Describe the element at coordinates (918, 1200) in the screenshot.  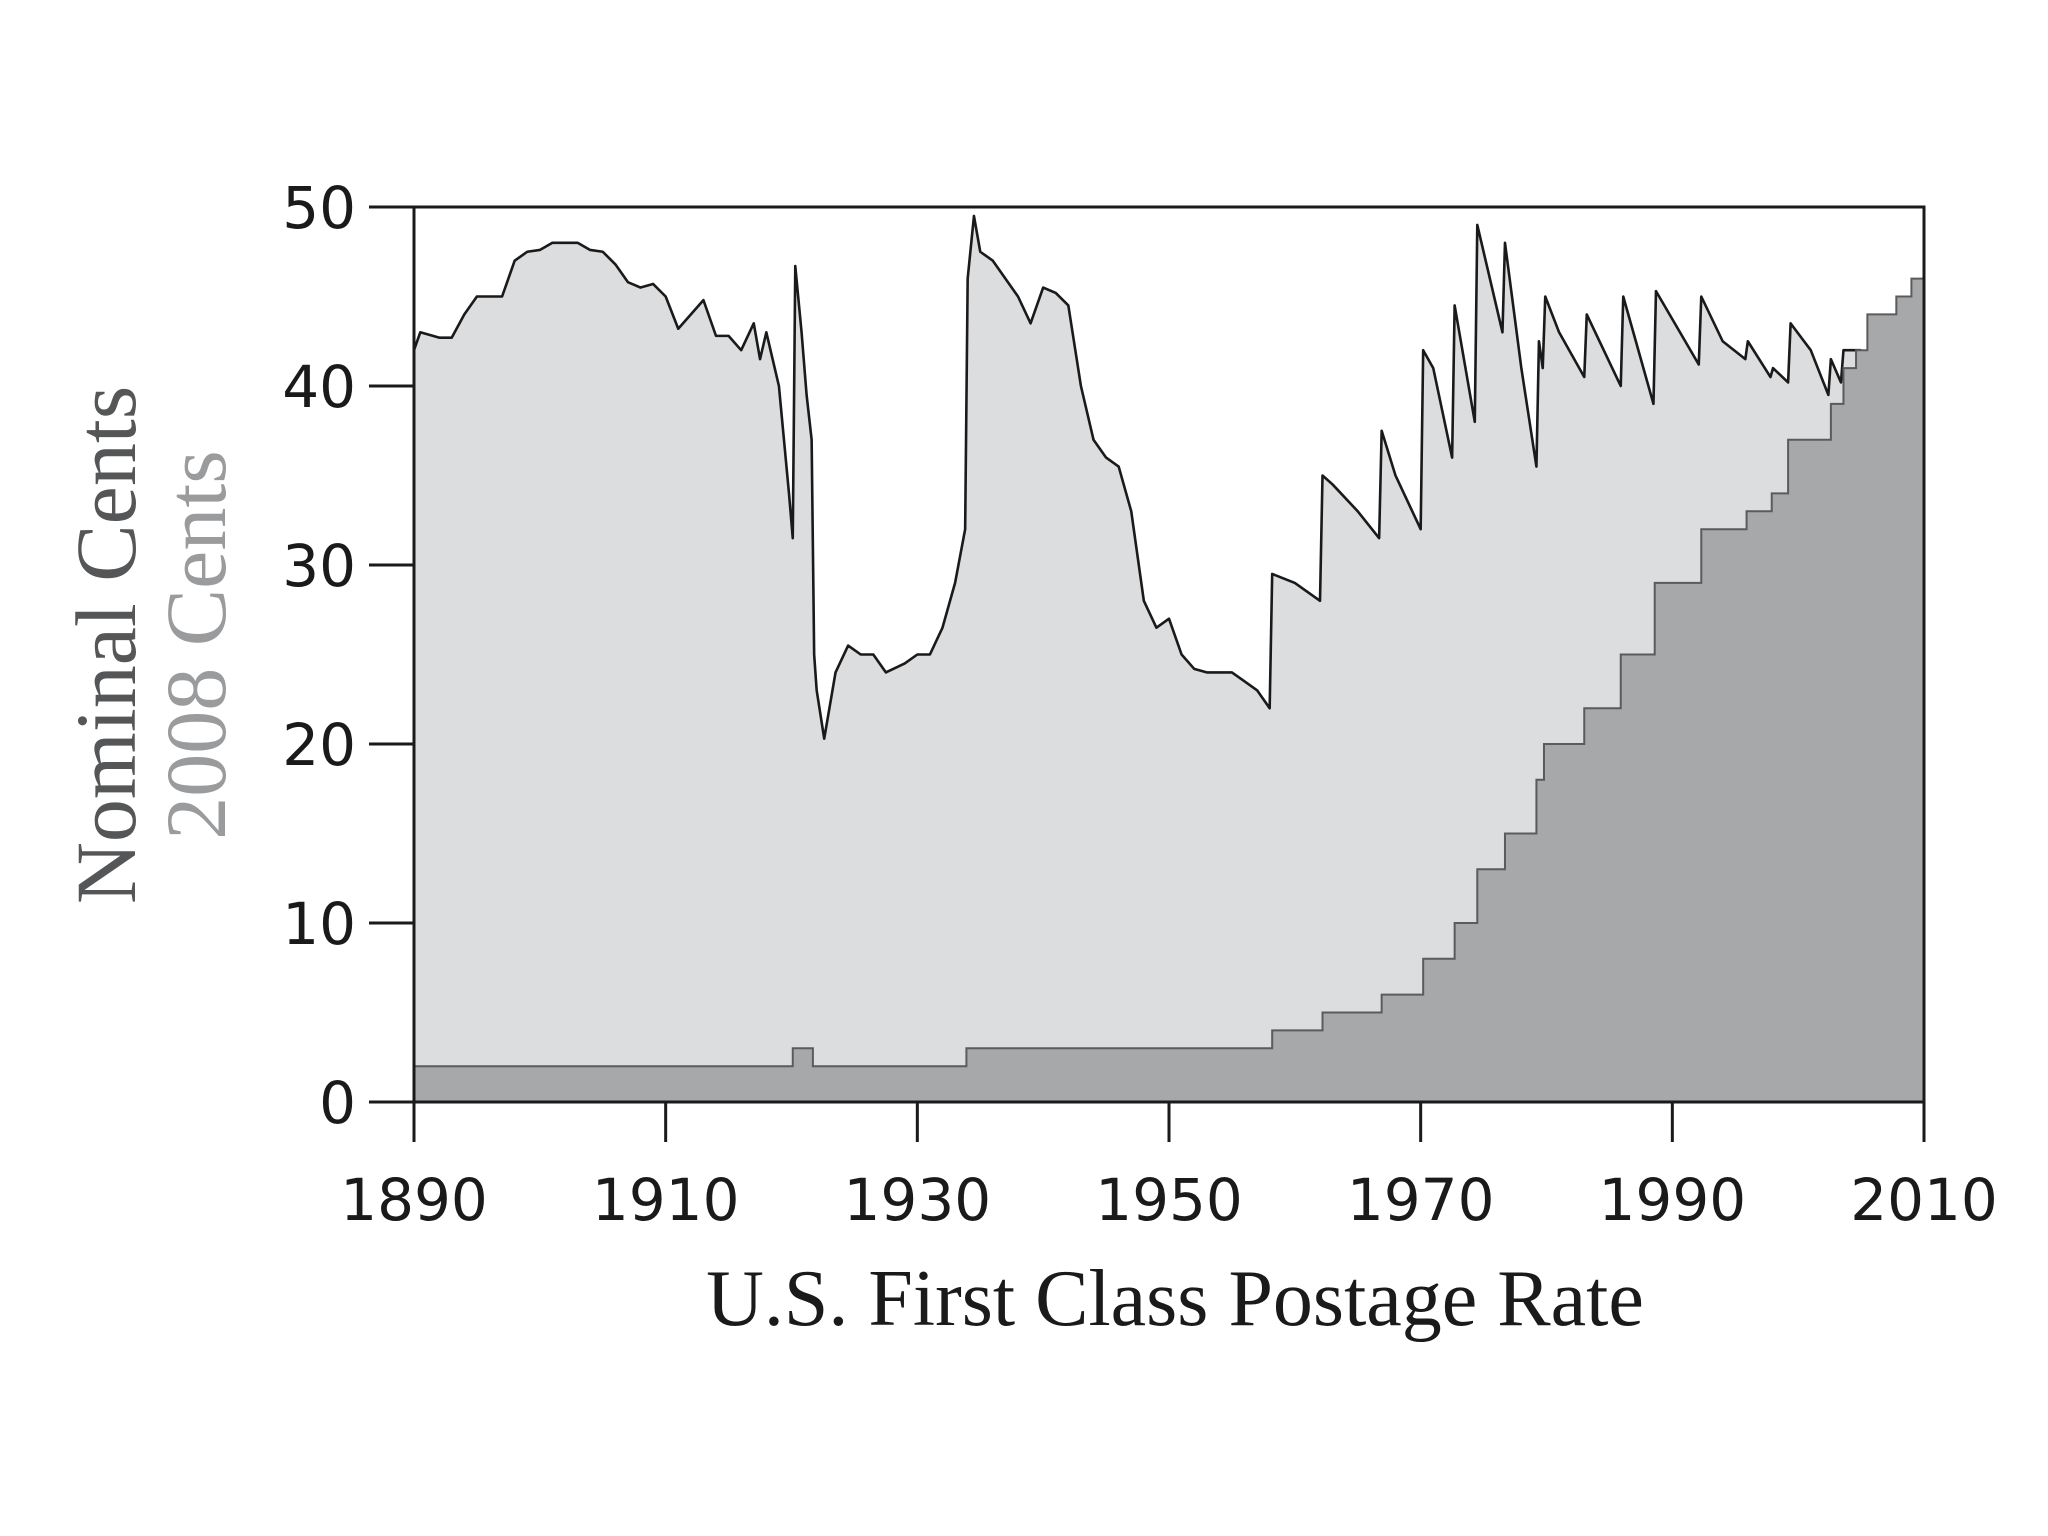
I see `x-tick-label: 1930` at that location.